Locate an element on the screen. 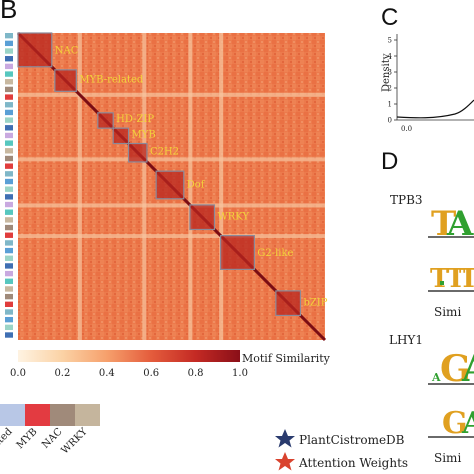 The height and width of the screenshot is (474, 474). cluster-block-myb-related is located at coordinates (65, 80).